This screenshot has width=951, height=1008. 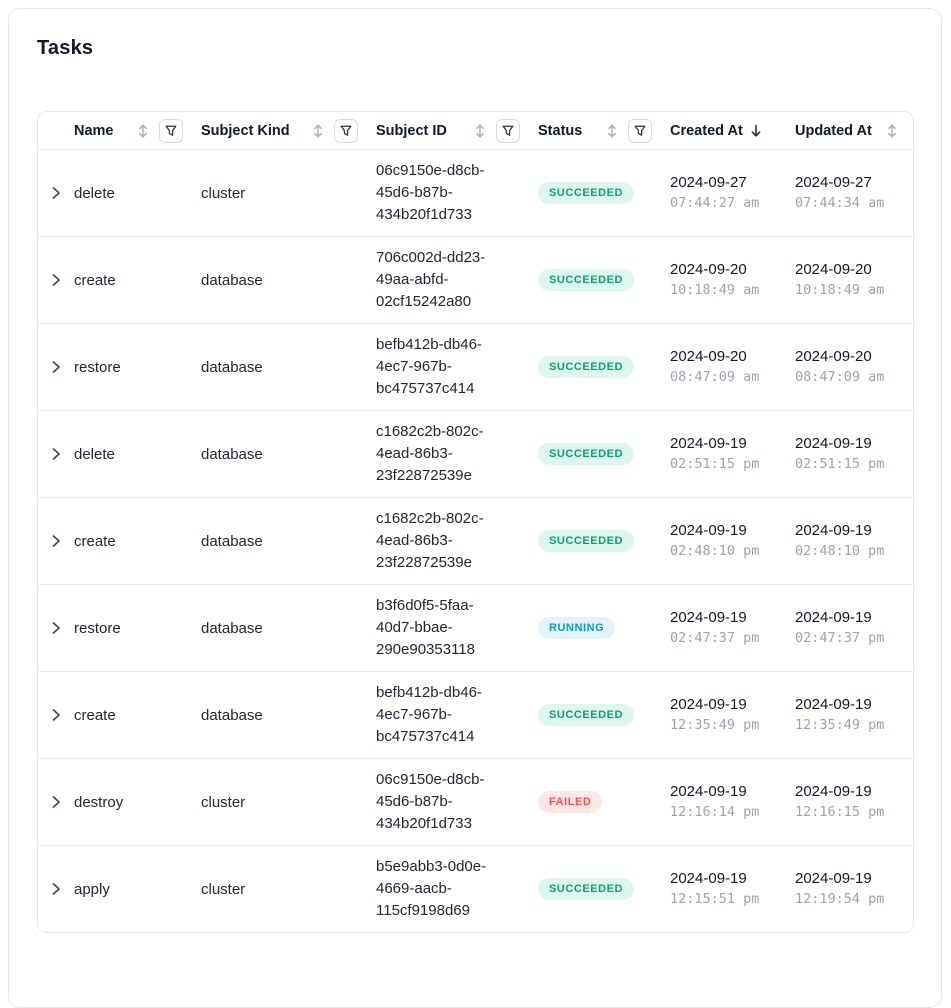 I want to click on column-label: Subject ID, so click(x=411, y=130).